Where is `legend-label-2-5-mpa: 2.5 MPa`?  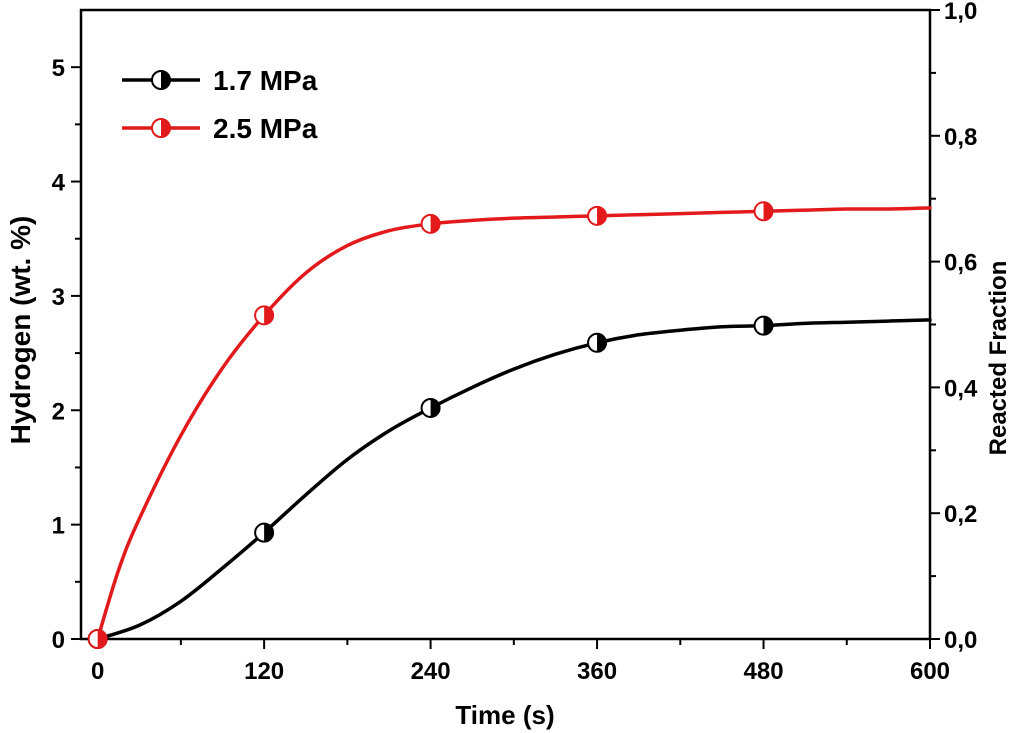 legend-label-2-5-mpa: 2.5 MPa is located at coordinates (265, 128).